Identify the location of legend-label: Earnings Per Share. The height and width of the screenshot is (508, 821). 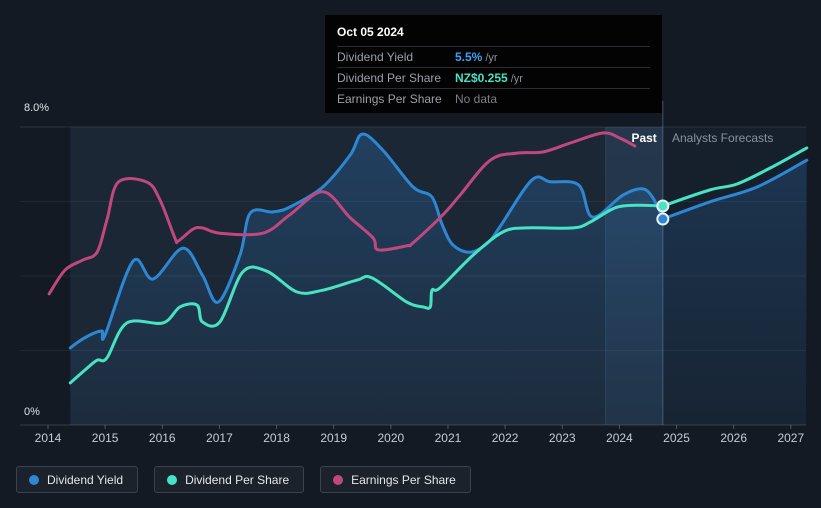
(403, 479).